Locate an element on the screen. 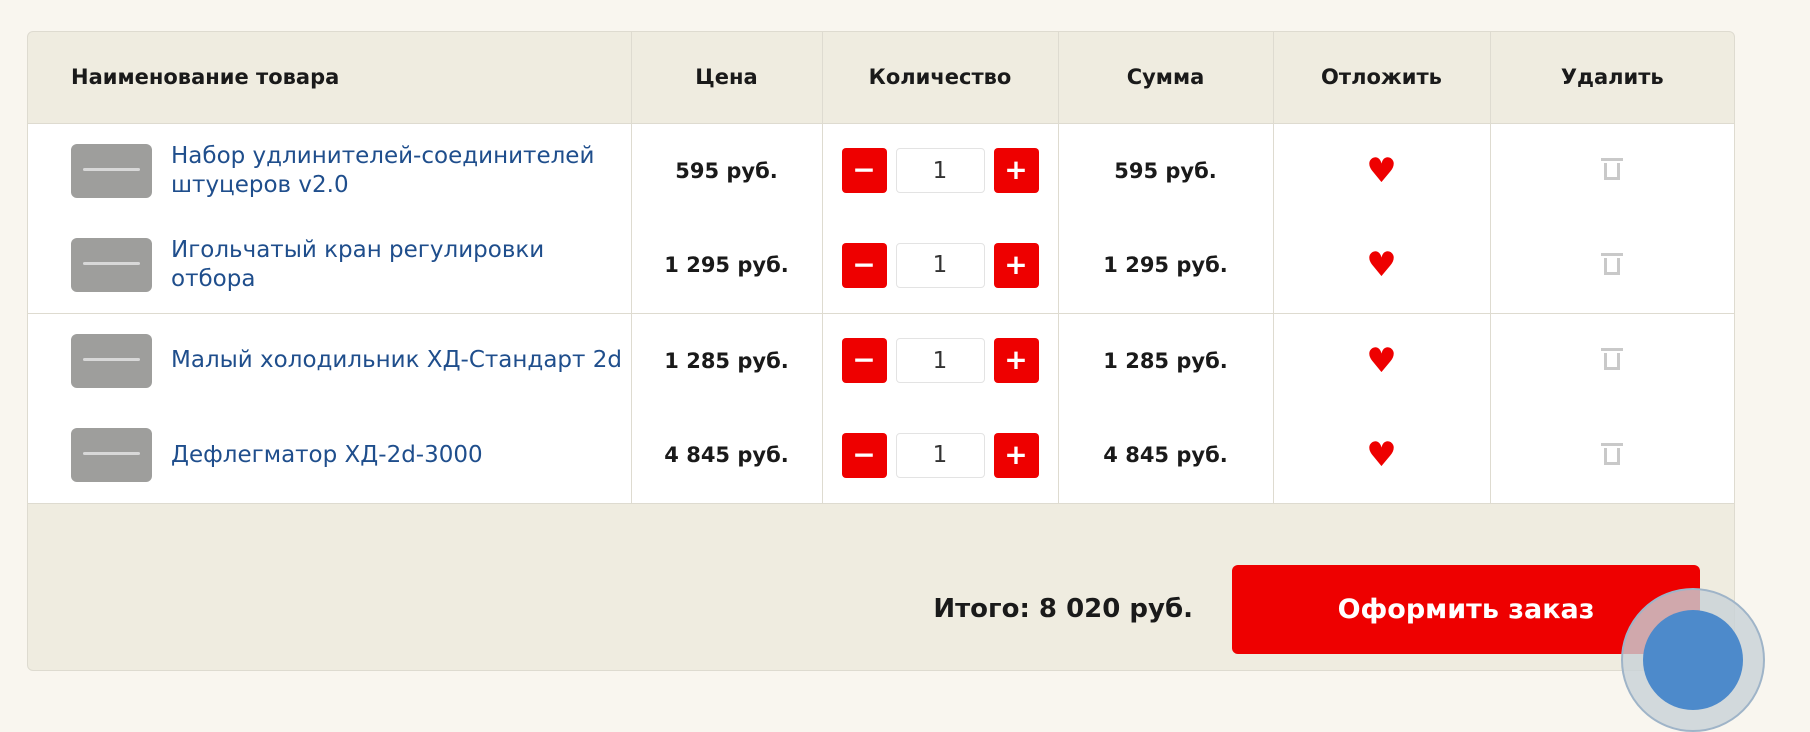  price: 595 руб. is located at coordinates (727, 170).